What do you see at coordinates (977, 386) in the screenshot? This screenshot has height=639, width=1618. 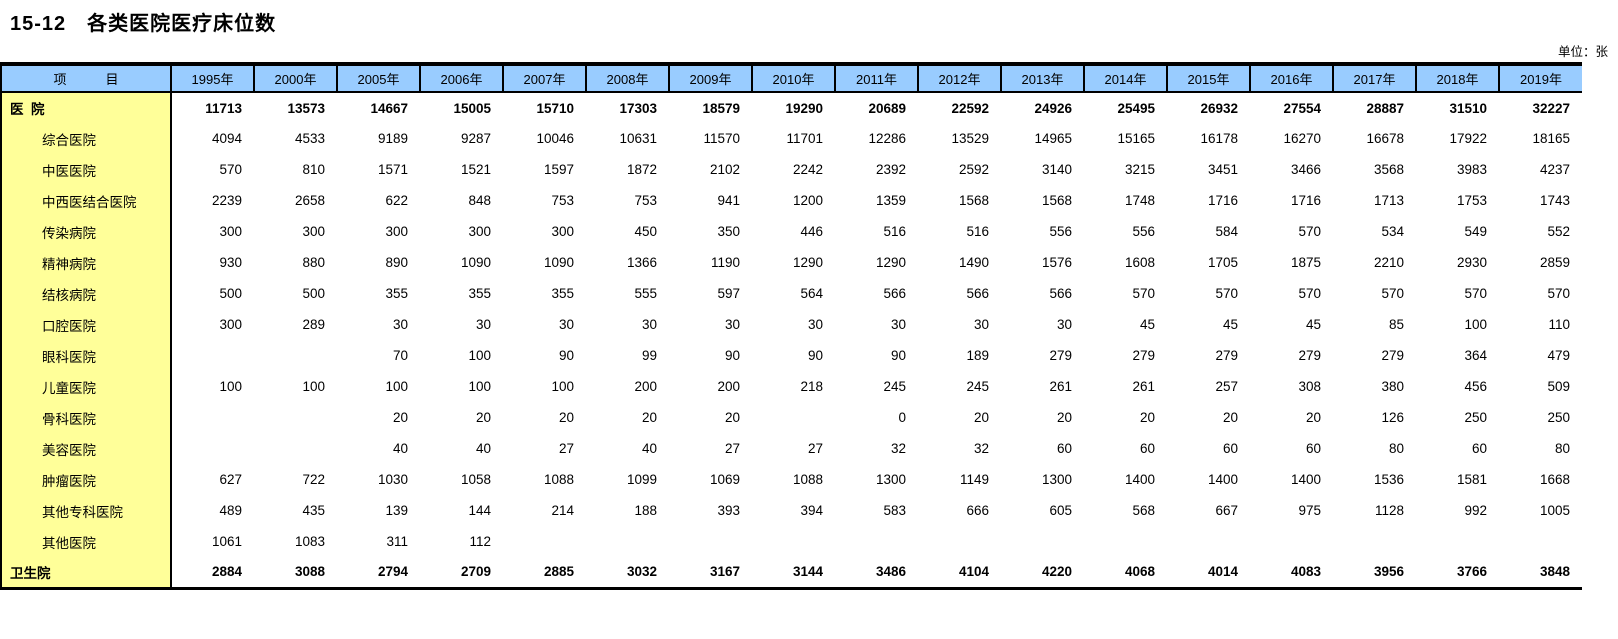 I see `data-cell: 245` at bounding box center [977, 386].